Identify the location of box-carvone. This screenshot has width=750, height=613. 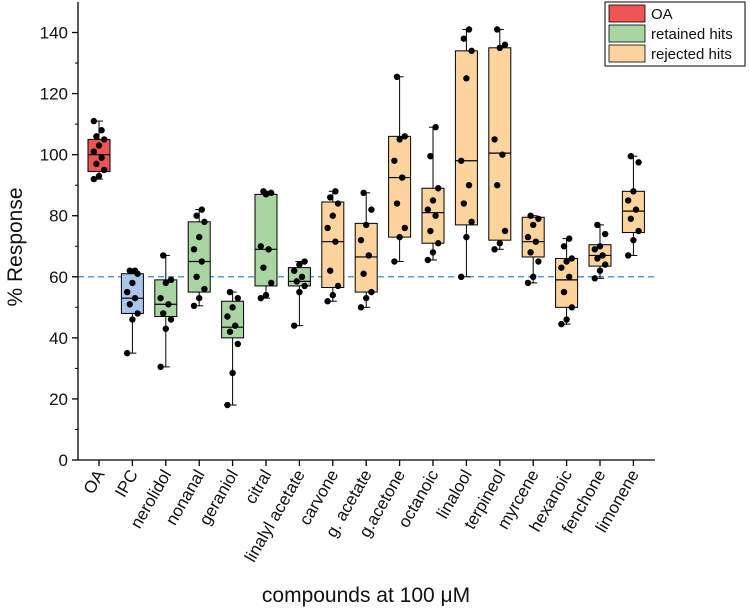
(333, 246).